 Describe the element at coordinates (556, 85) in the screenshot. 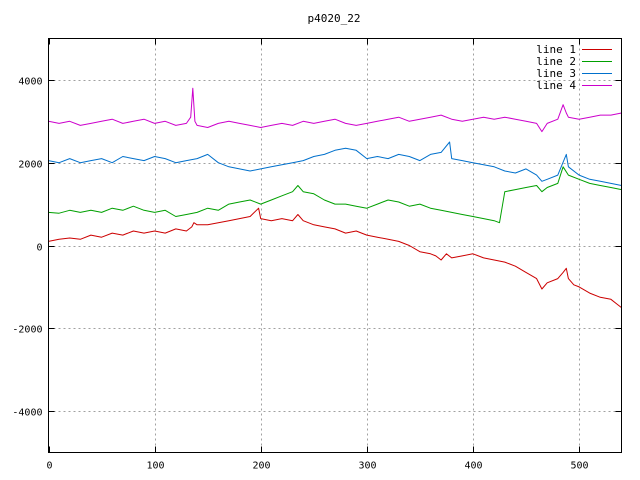

I see `legend-label-4: line 4` at that location.